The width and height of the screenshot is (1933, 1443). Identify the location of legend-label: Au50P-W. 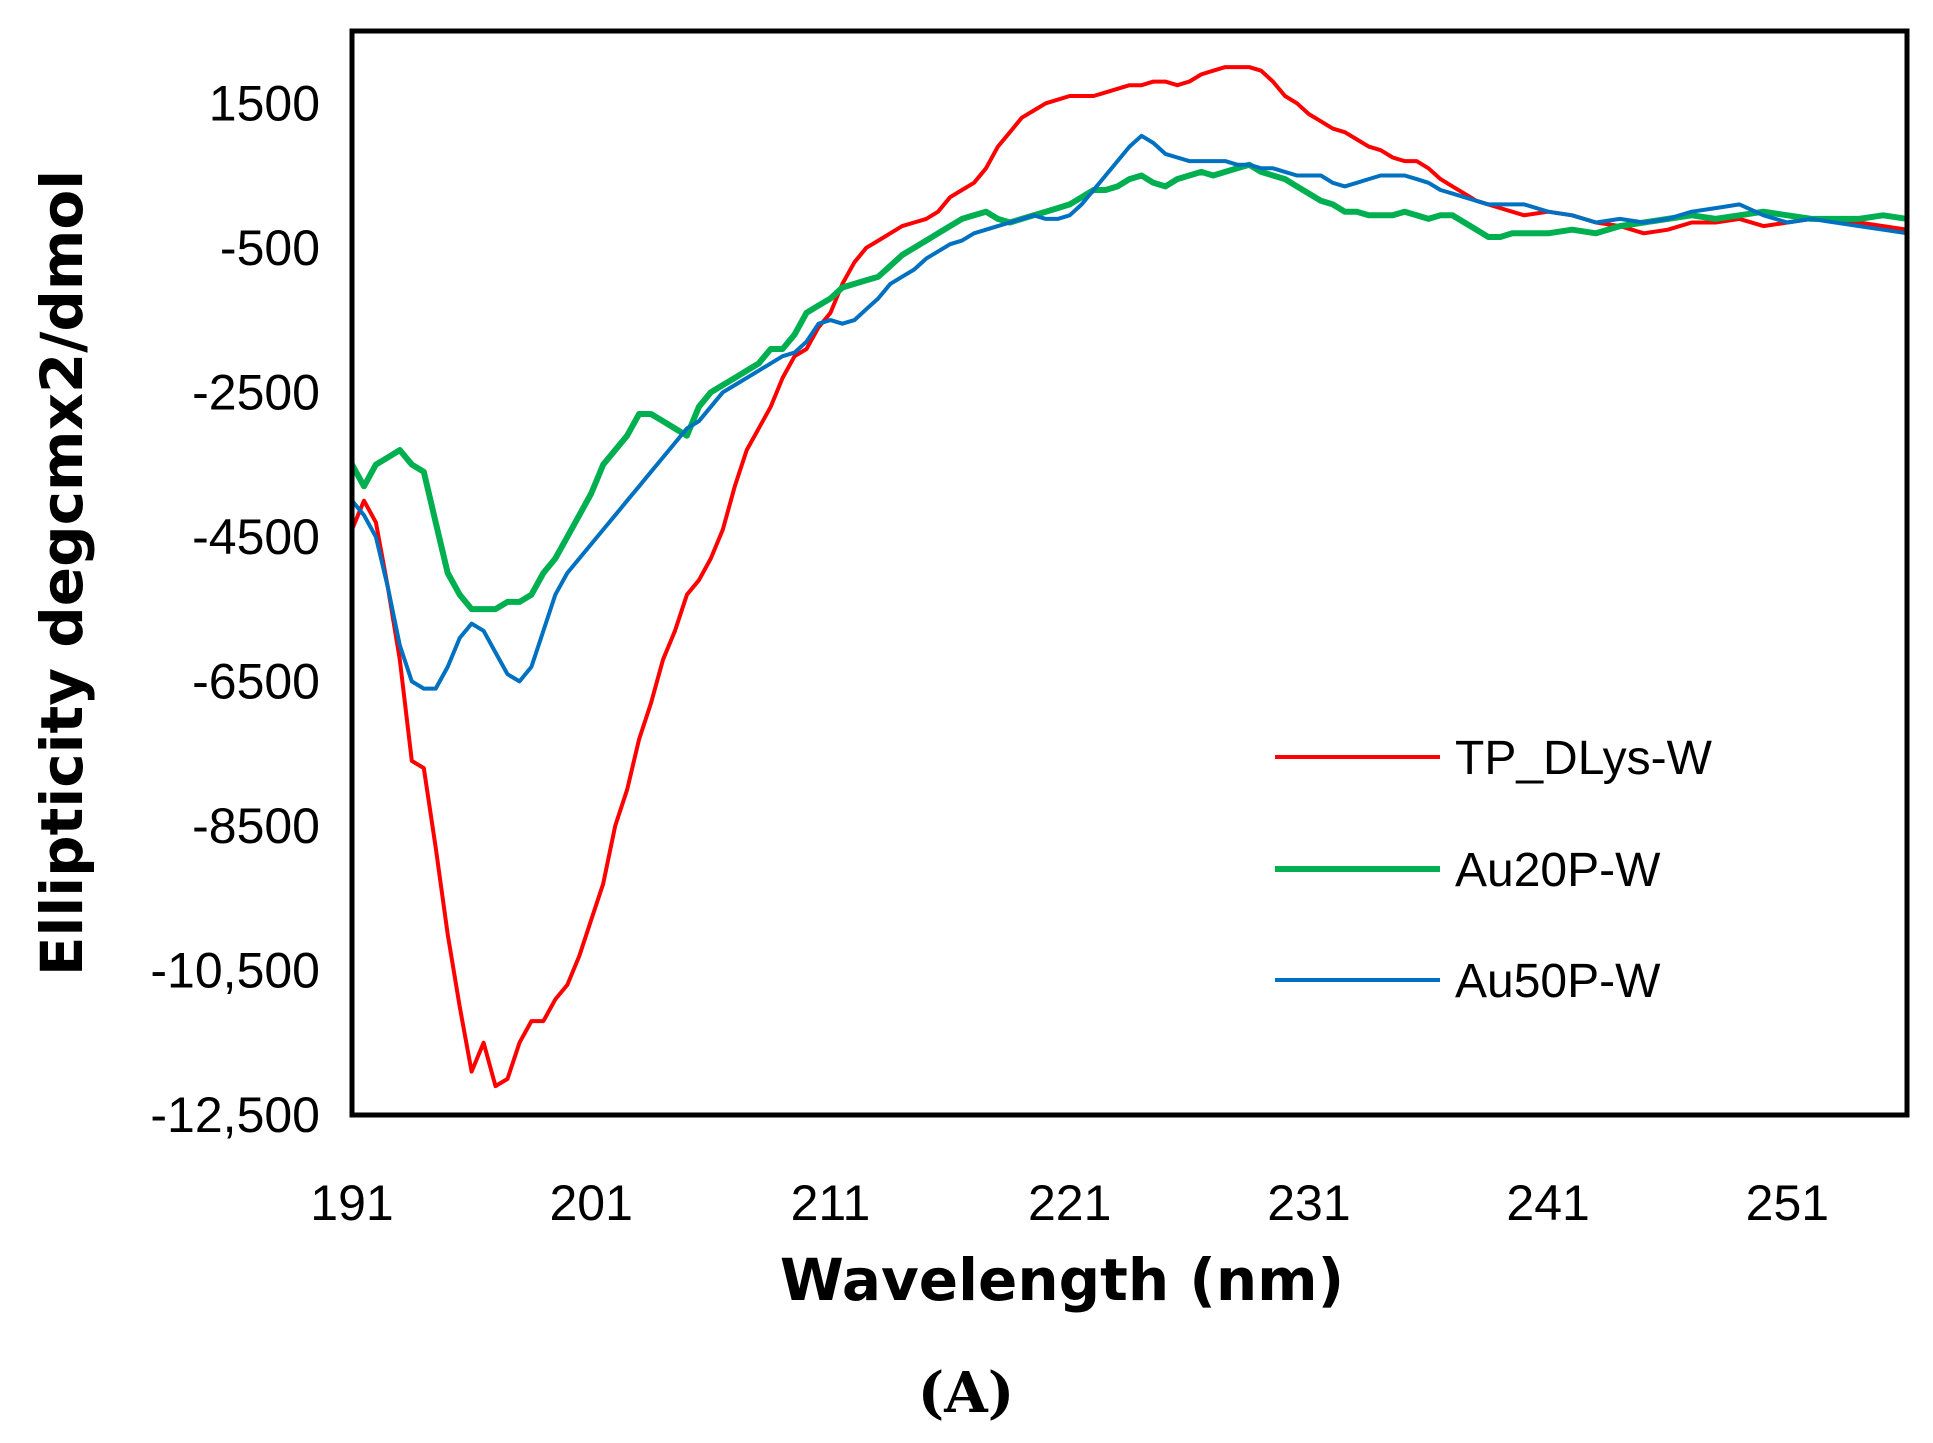
(1558, 981).